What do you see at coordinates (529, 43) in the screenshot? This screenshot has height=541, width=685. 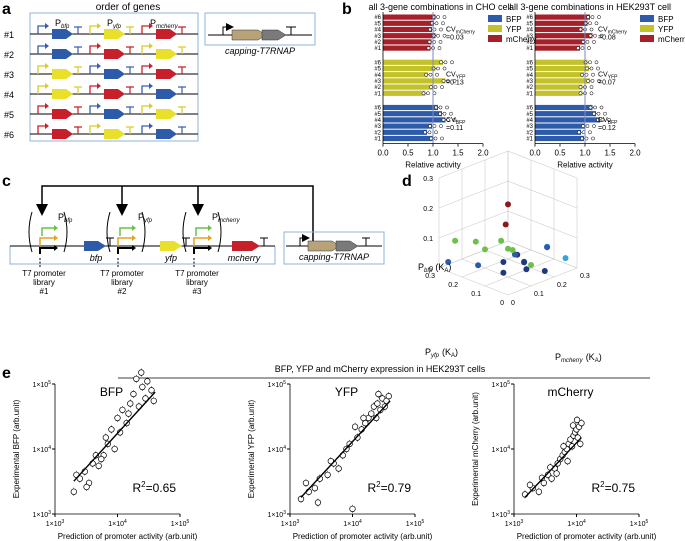 I see `row-label: #2` at bounding box center [529, 43].